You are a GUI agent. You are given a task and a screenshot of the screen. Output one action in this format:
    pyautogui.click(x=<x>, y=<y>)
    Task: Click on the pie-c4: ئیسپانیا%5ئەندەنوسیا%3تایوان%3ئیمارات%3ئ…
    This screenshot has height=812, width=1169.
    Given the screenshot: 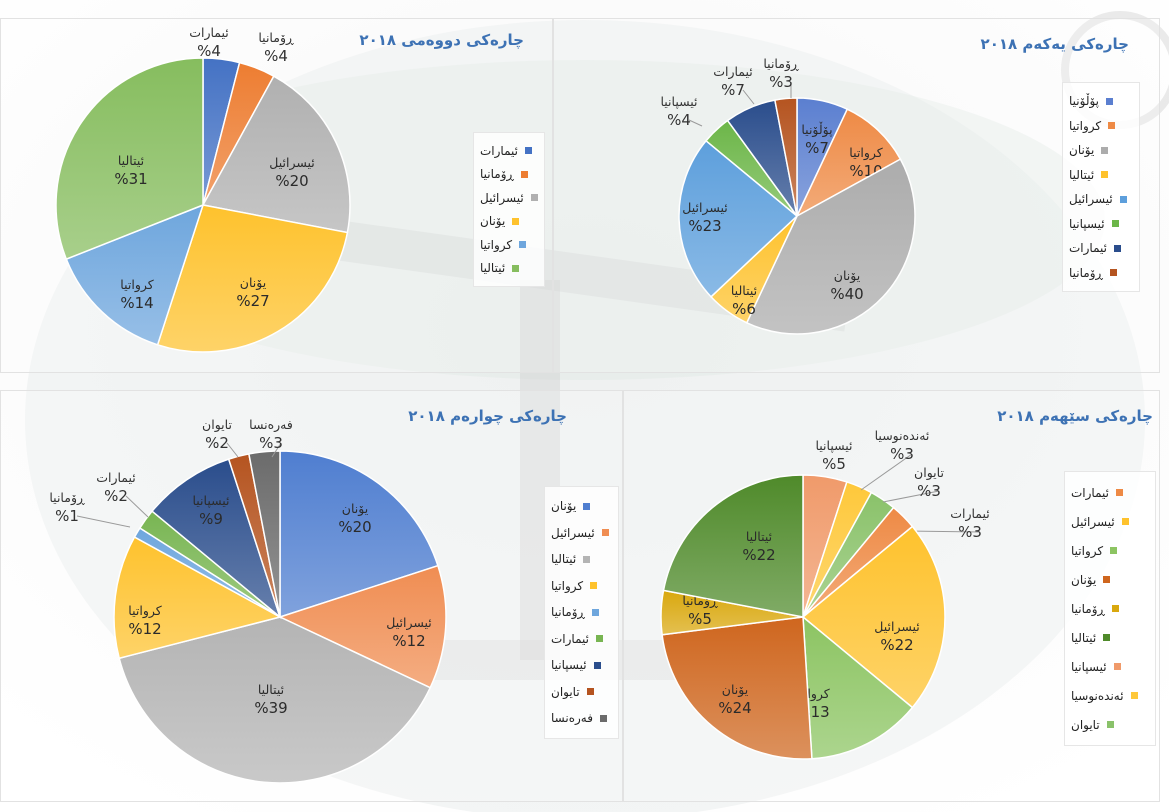 What is the action you would take?
    pyautogui.click(x=825, y=594)
    